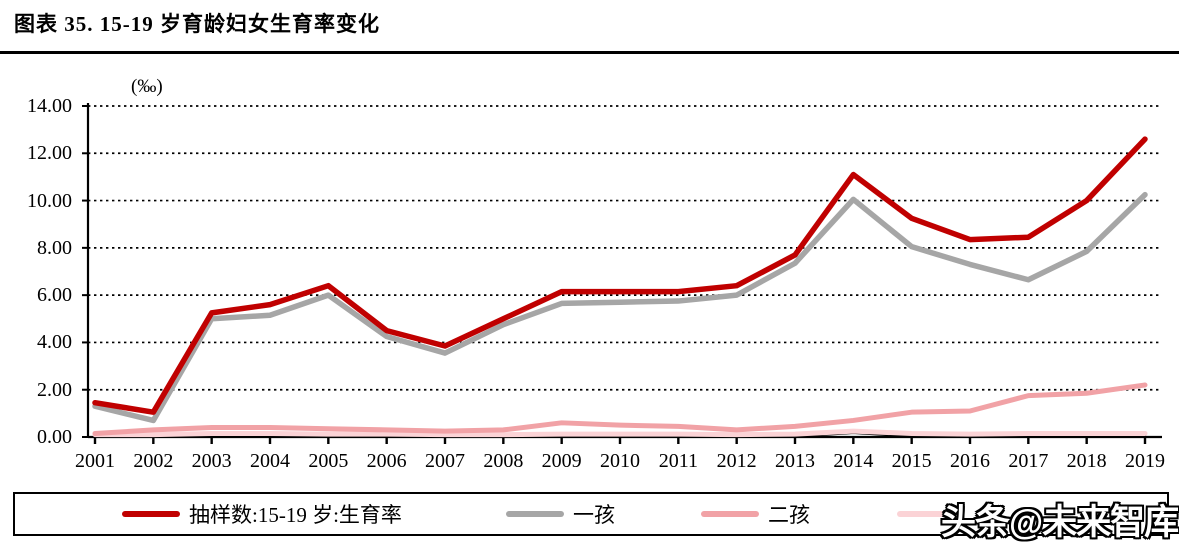 The width and height of the screenshot is (1179, 548). Describe the element at coordinates (54, 247) in the screenshot. I see `y-tick-label-8.00: 8.00` at that location.